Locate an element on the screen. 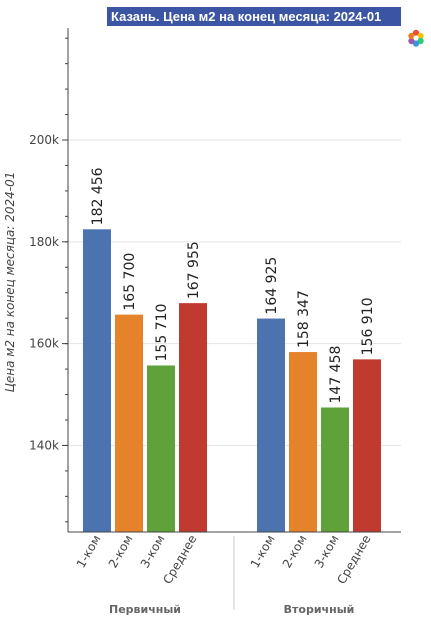 The width and height of the screenshot is (431, 620). bokeh-logo-icon is located at coordinates (416, 38).